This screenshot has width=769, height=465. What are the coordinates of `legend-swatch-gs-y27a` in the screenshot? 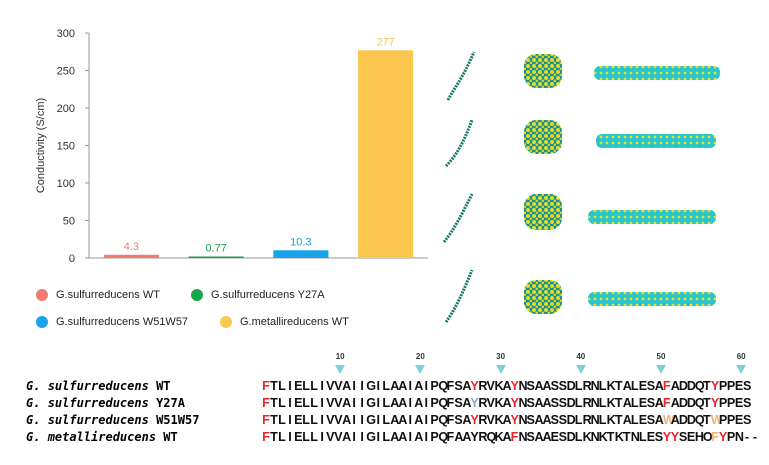 It's located at (197, 295).